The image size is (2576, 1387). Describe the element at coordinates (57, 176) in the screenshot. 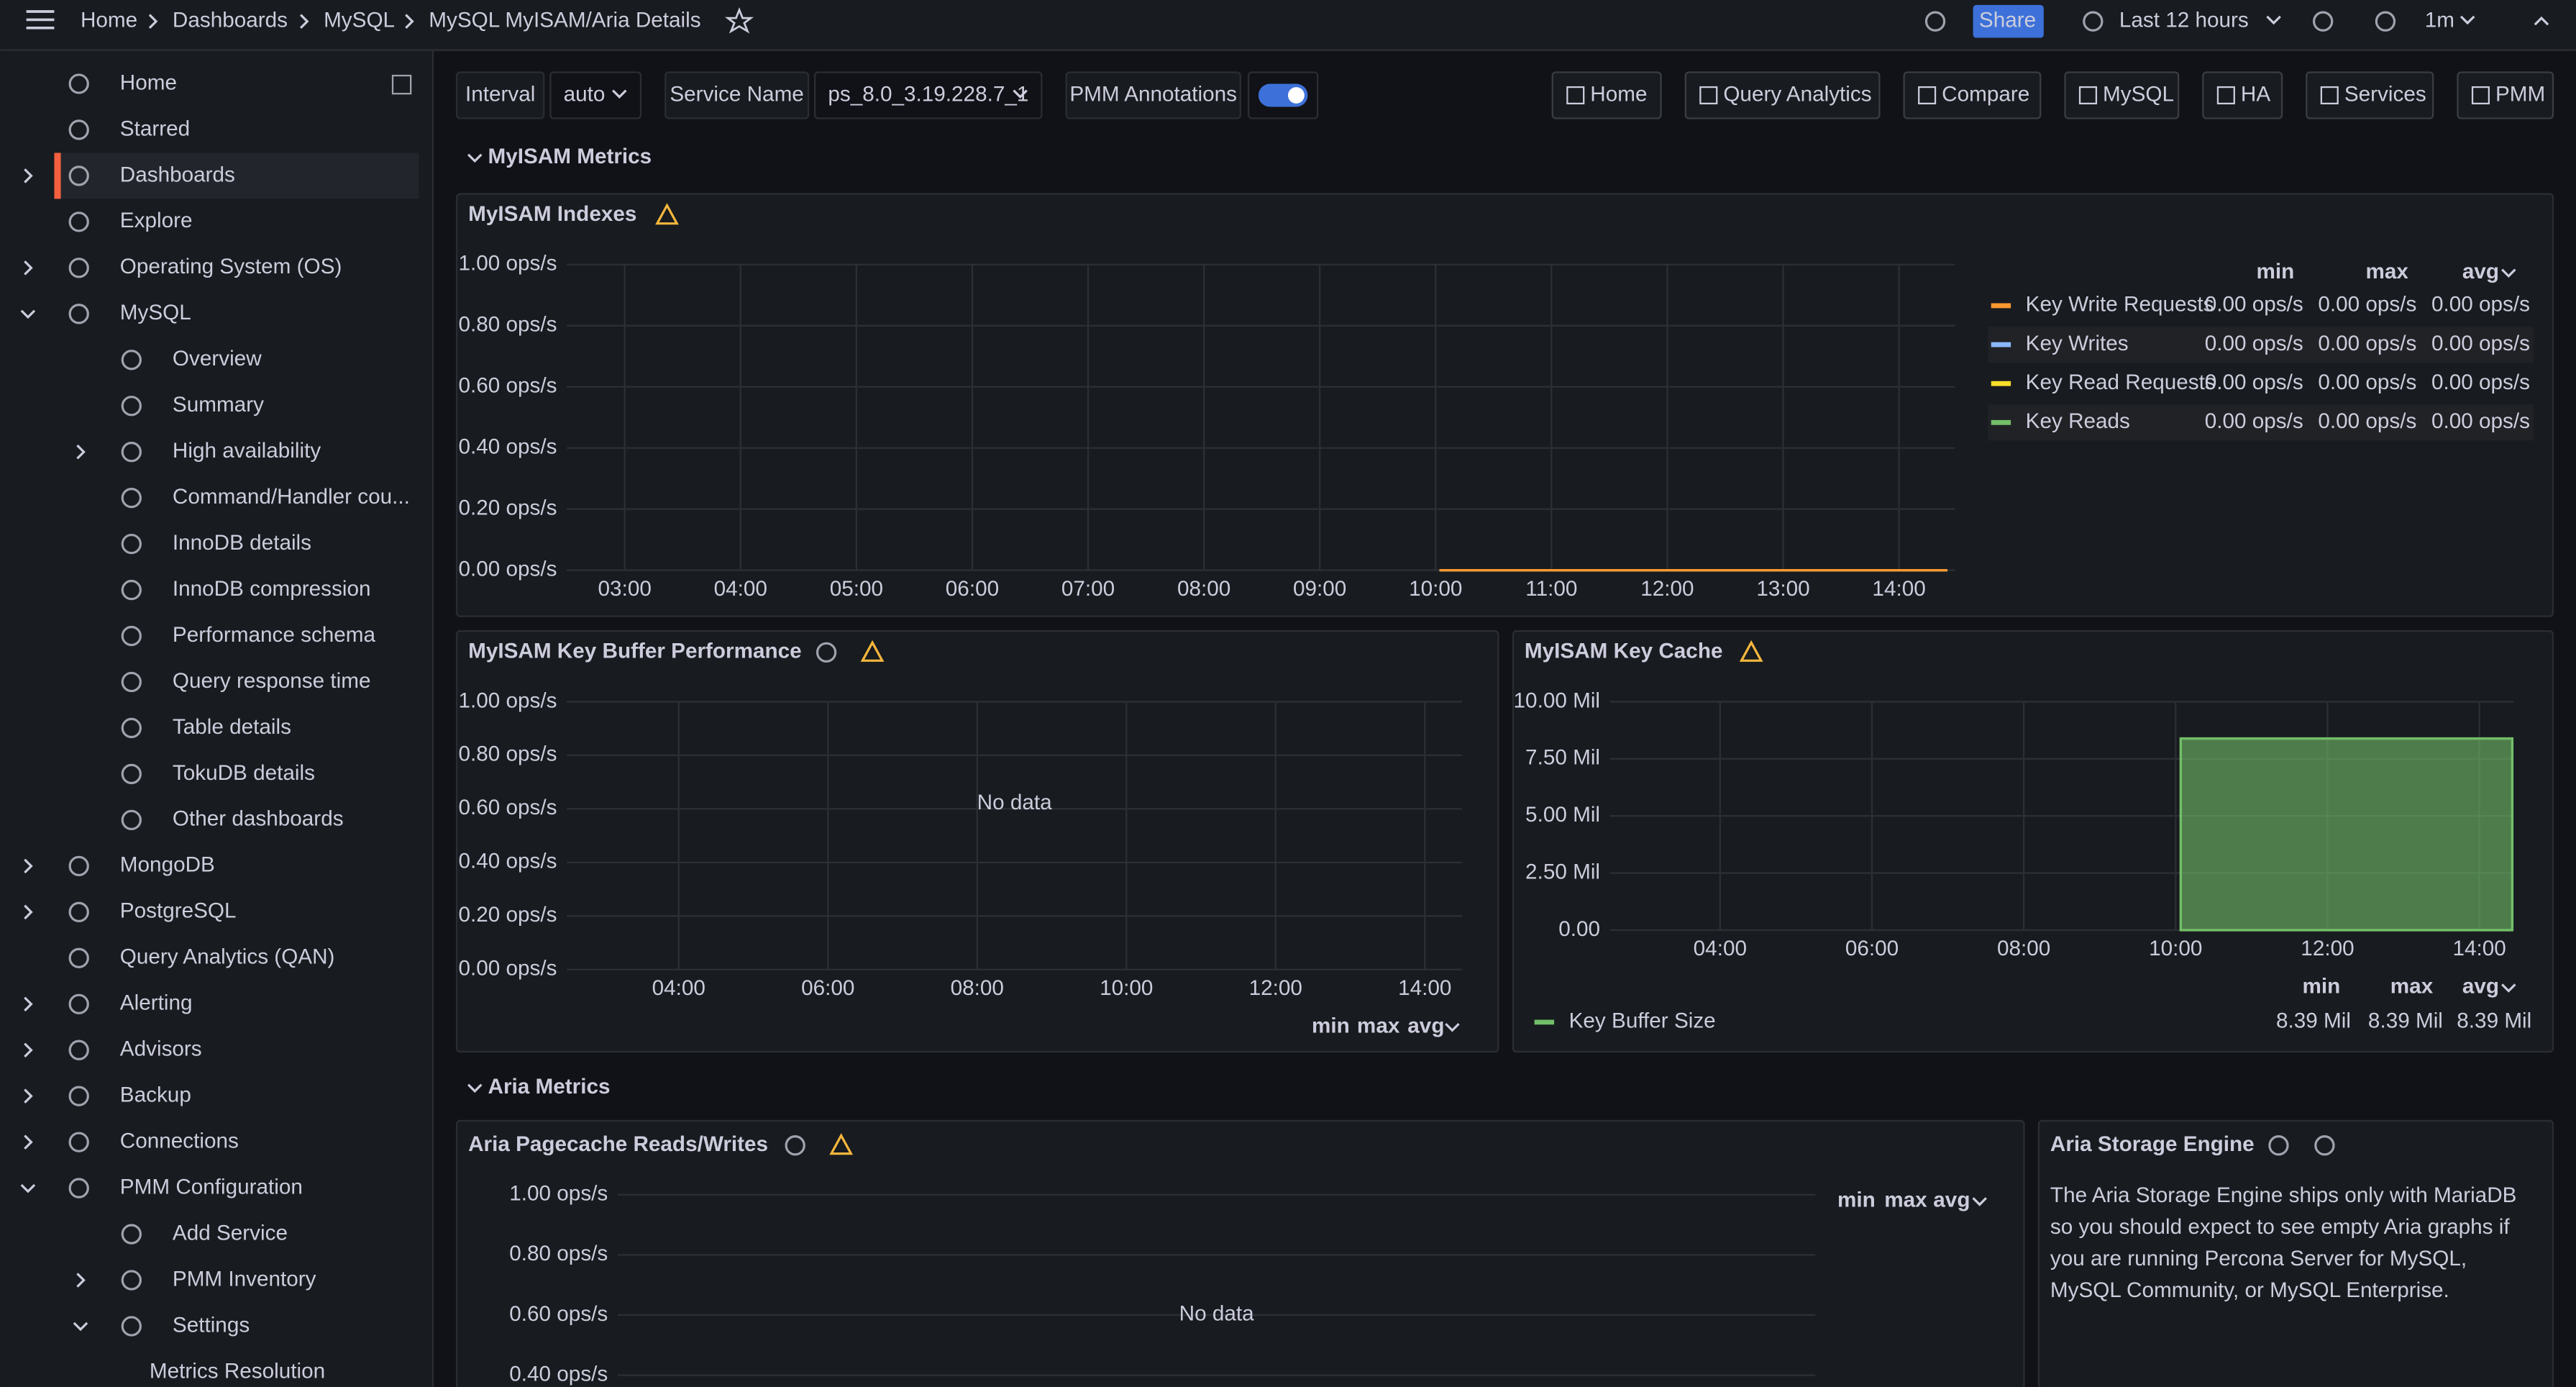

I see `active-marker` at that location.